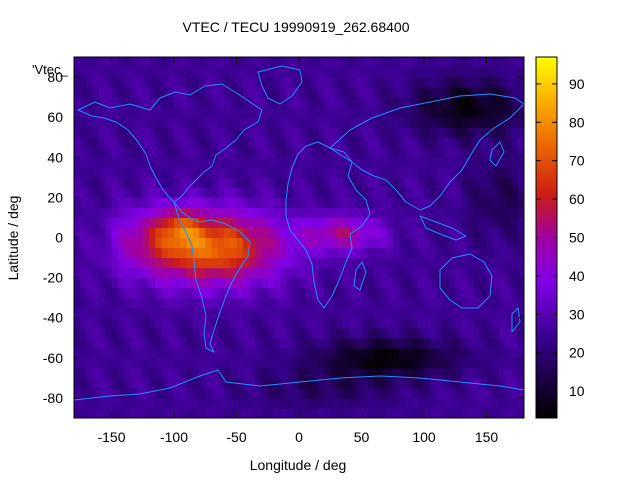 Image resolution: width=640 pixels, height=480 pixels. I want to click on coastline-asia, so click(426, 152).